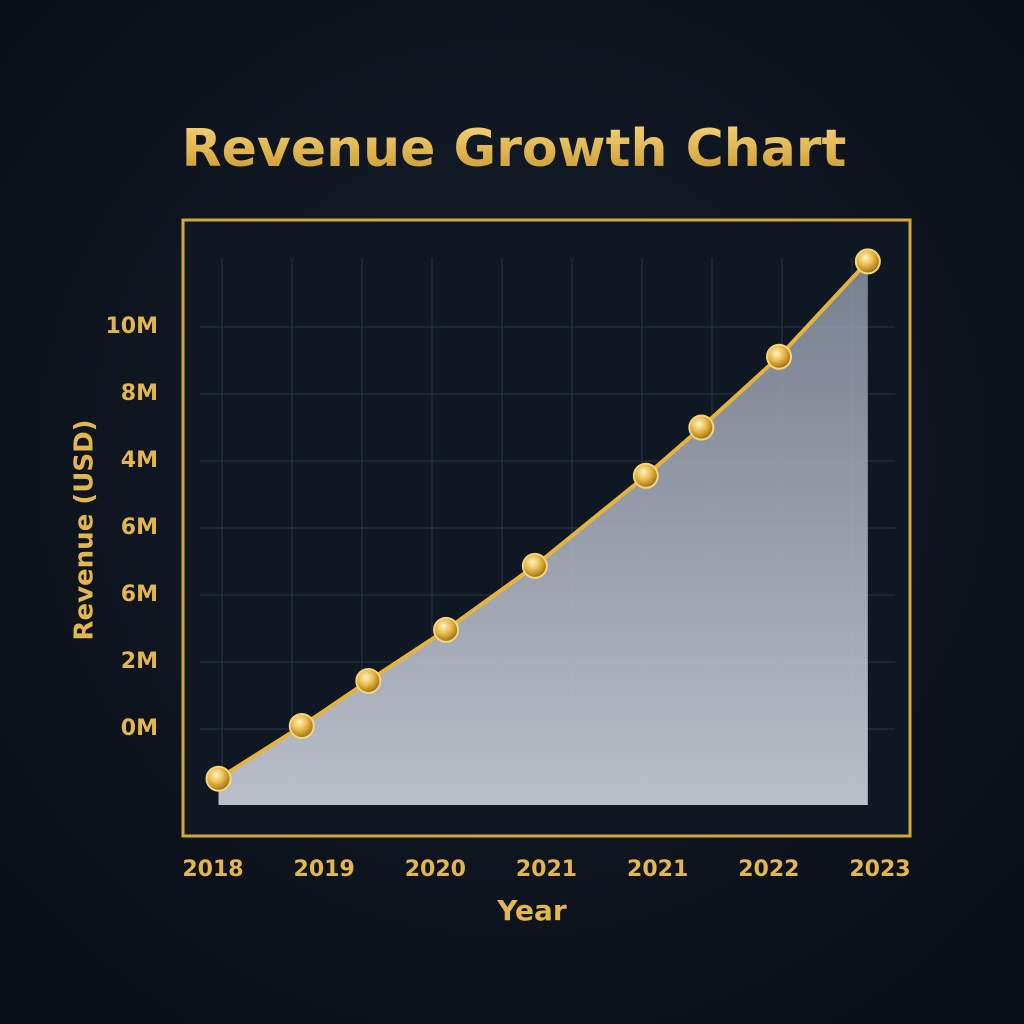  I want to click on x-tick-label: 2022, so click(768, 869).